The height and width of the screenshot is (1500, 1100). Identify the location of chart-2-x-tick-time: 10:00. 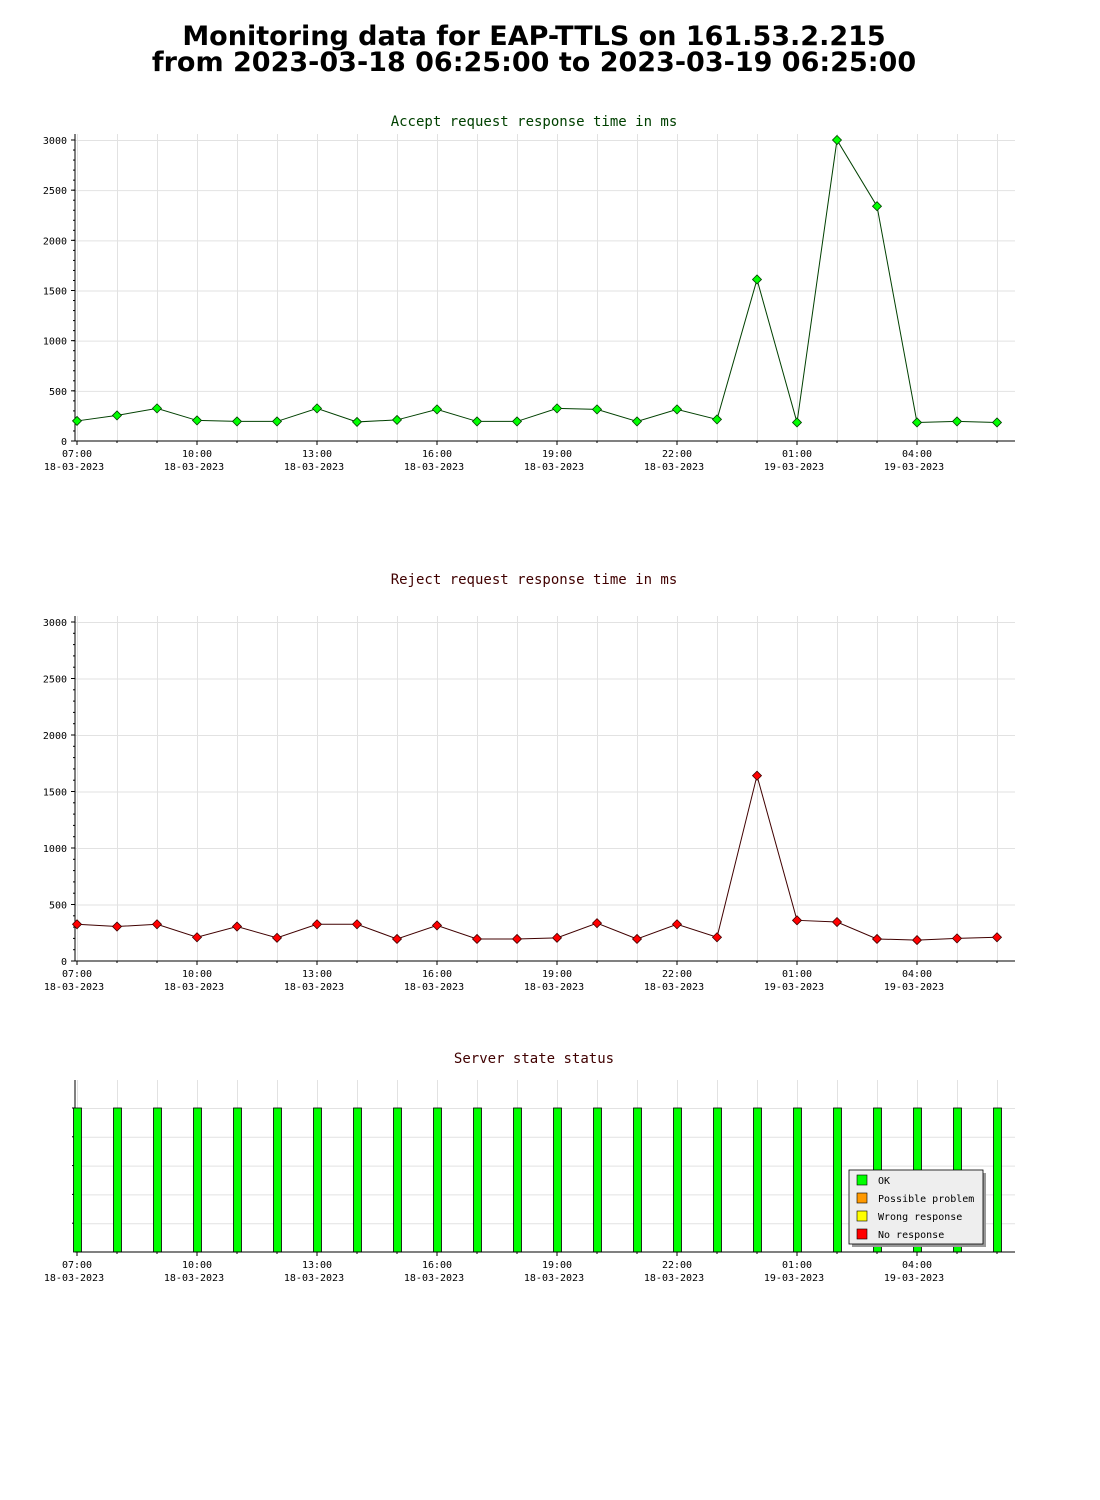
(197, 974).